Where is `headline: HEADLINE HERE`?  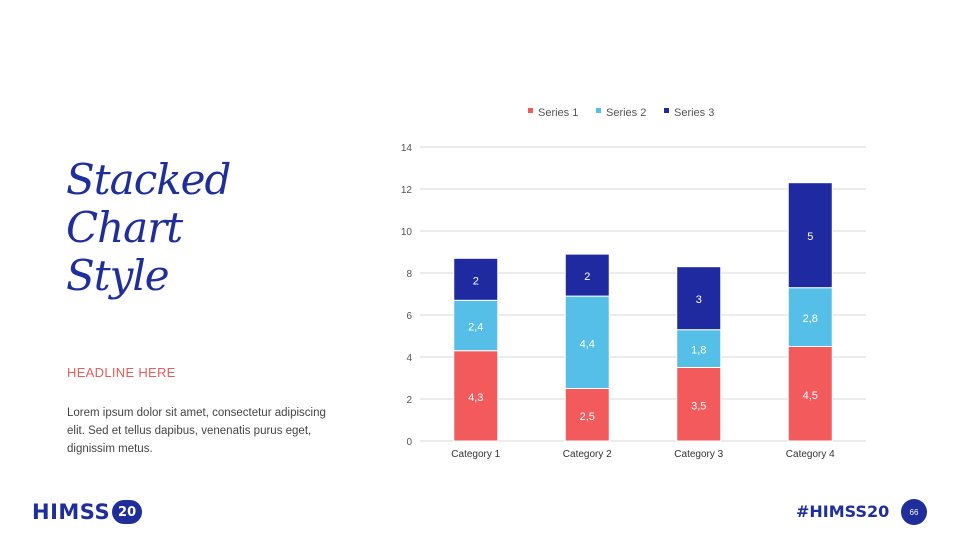 headline: HEADLINE HERE is located at coordinates (121, 372).